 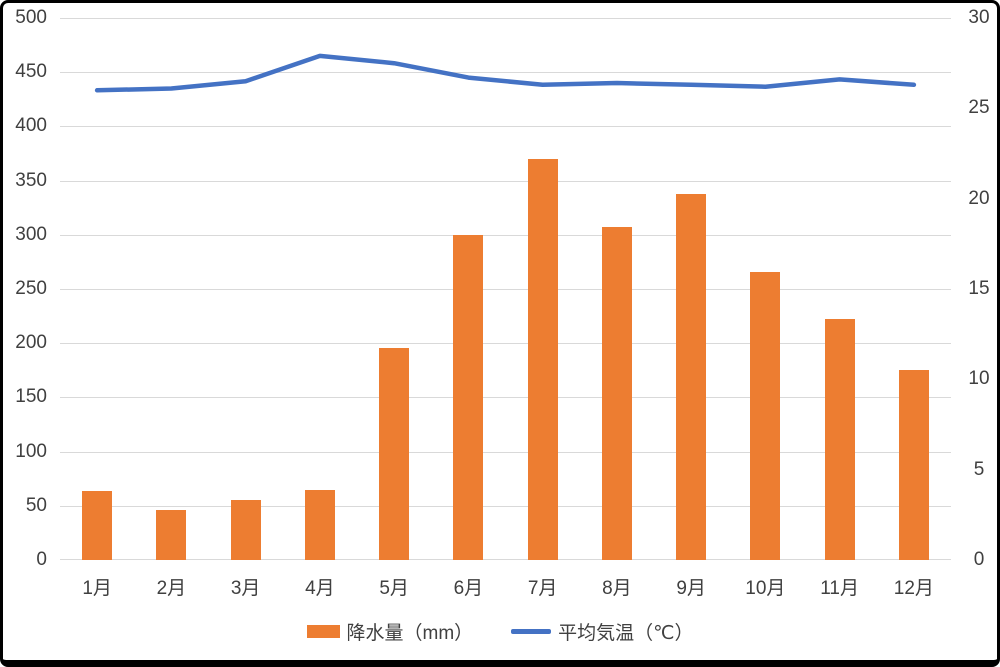 What do you see at coordinates (979, 469) in the screenshot?
I see `y-right-tick-5: 5` at bounding box center [979, 469].